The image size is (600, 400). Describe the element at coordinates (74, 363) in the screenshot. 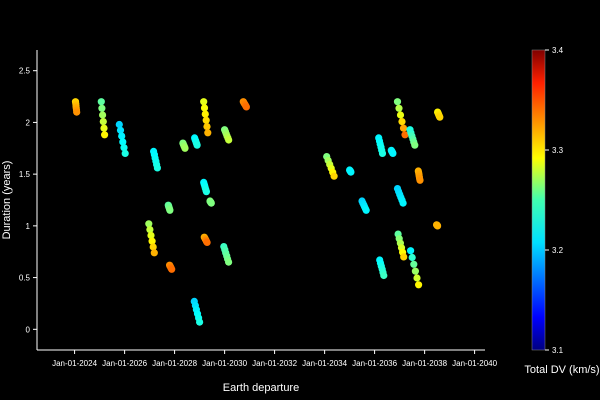

I see `x-tick-label: Jan-01-2024` at that location.